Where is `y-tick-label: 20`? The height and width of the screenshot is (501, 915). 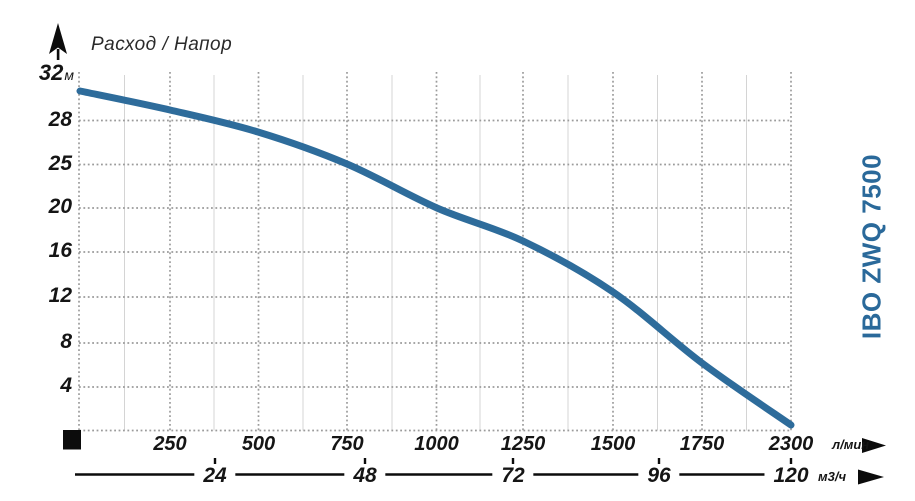 y-tick-label: 20 is located at coordinates (60, 206).